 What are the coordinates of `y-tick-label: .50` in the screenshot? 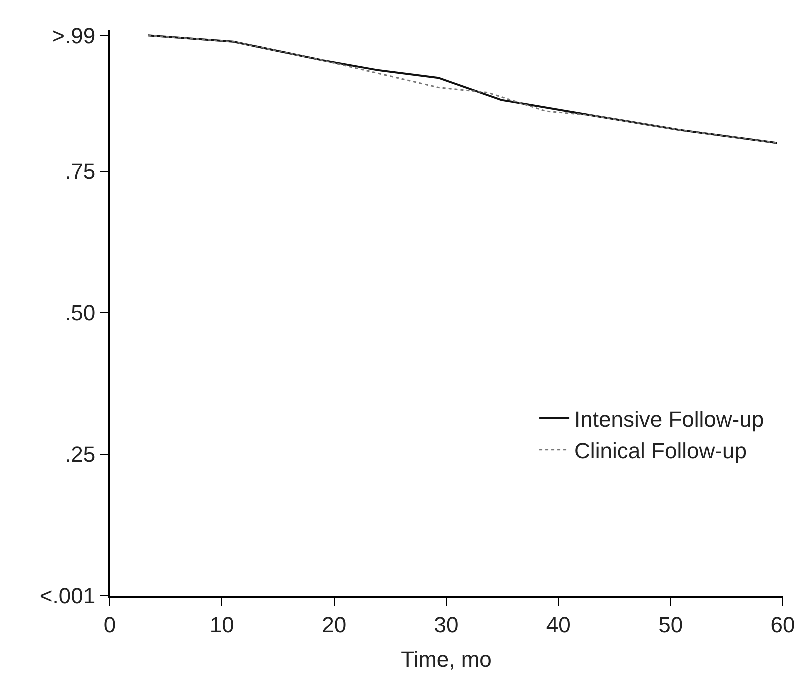 It's located at (80, 313).